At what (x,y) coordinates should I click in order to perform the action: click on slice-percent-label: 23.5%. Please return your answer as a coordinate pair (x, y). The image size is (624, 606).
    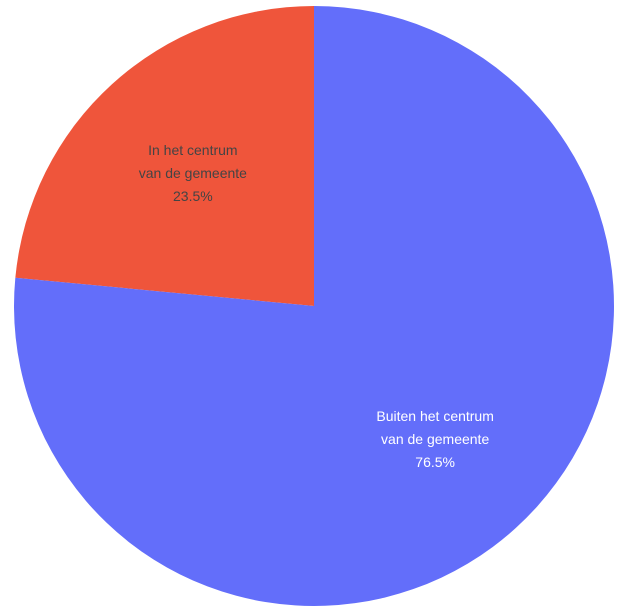
    Looking at the image, I should click on (193, 196).